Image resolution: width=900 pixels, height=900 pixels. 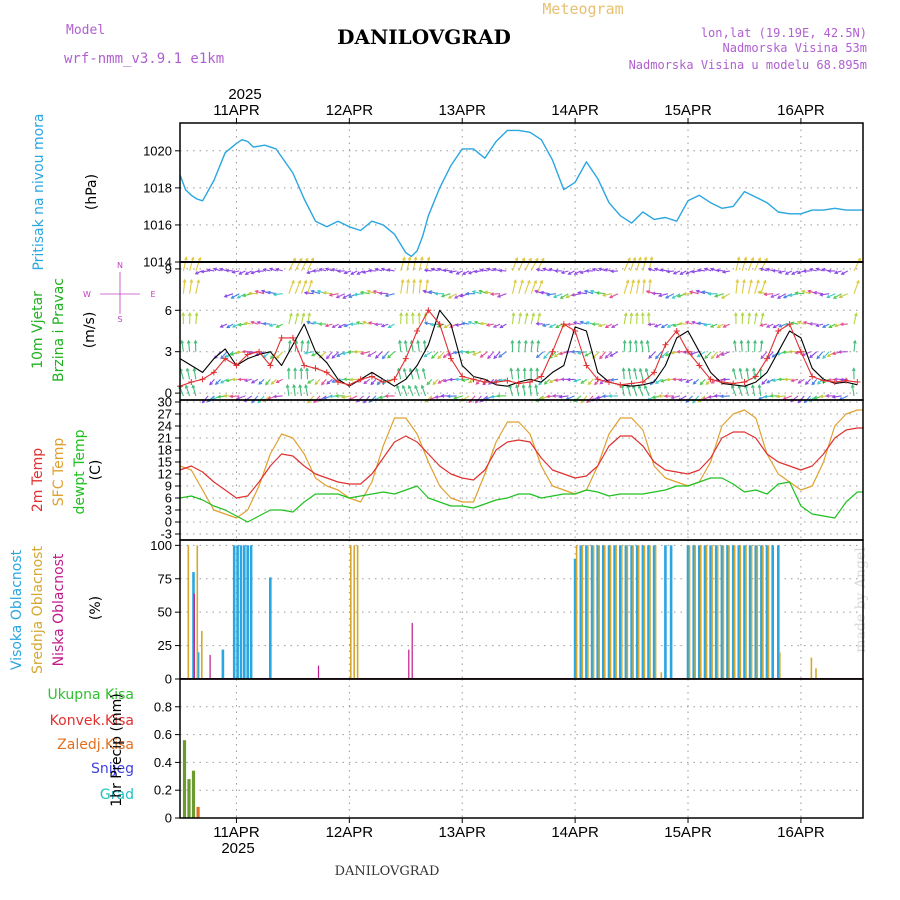 I want to click on temperature-ytick-label: 27, so click(x=165, y=414).